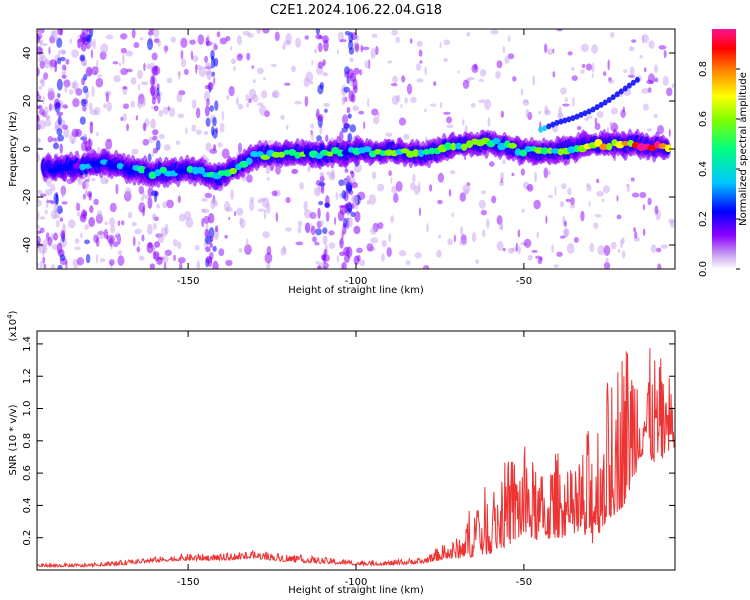 The width and height of the screenshot is (750, 600). What do you see at coordinates (356, 10) in the screenshot?
I see `figure-title: C2E1.2024.106.22.04.G18` at bounding box center [356, 10].